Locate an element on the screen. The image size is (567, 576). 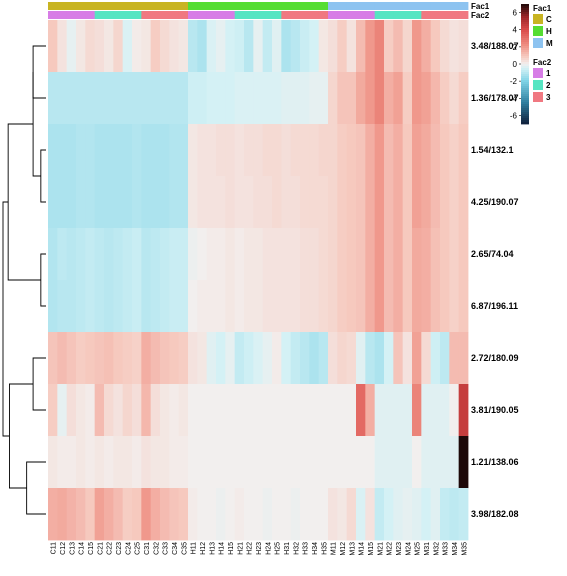
column-label: M25 is located at coordinates (418, 549).